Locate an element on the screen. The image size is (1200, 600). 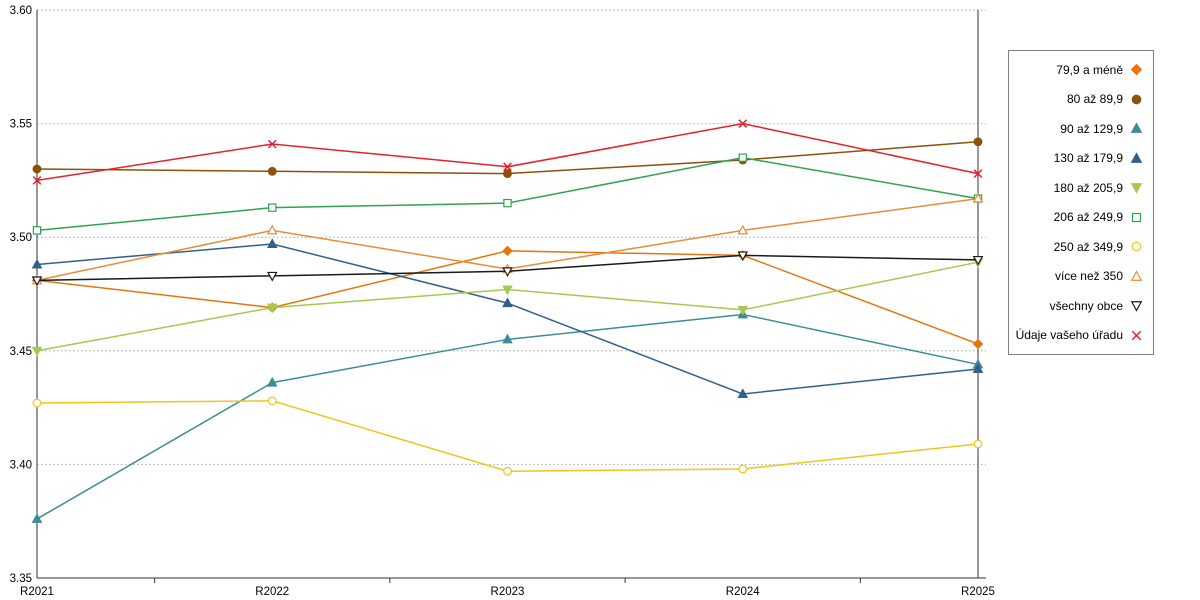
x-tick-label: R2021 is located at coordinates (37, 592).